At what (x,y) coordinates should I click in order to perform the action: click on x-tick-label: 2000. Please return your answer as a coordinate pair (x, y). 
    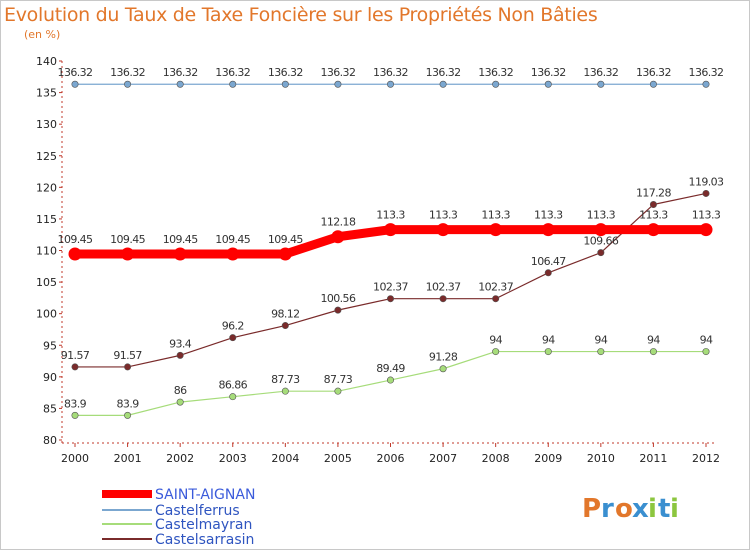
    Looking at the image, I should click on (75, 458).